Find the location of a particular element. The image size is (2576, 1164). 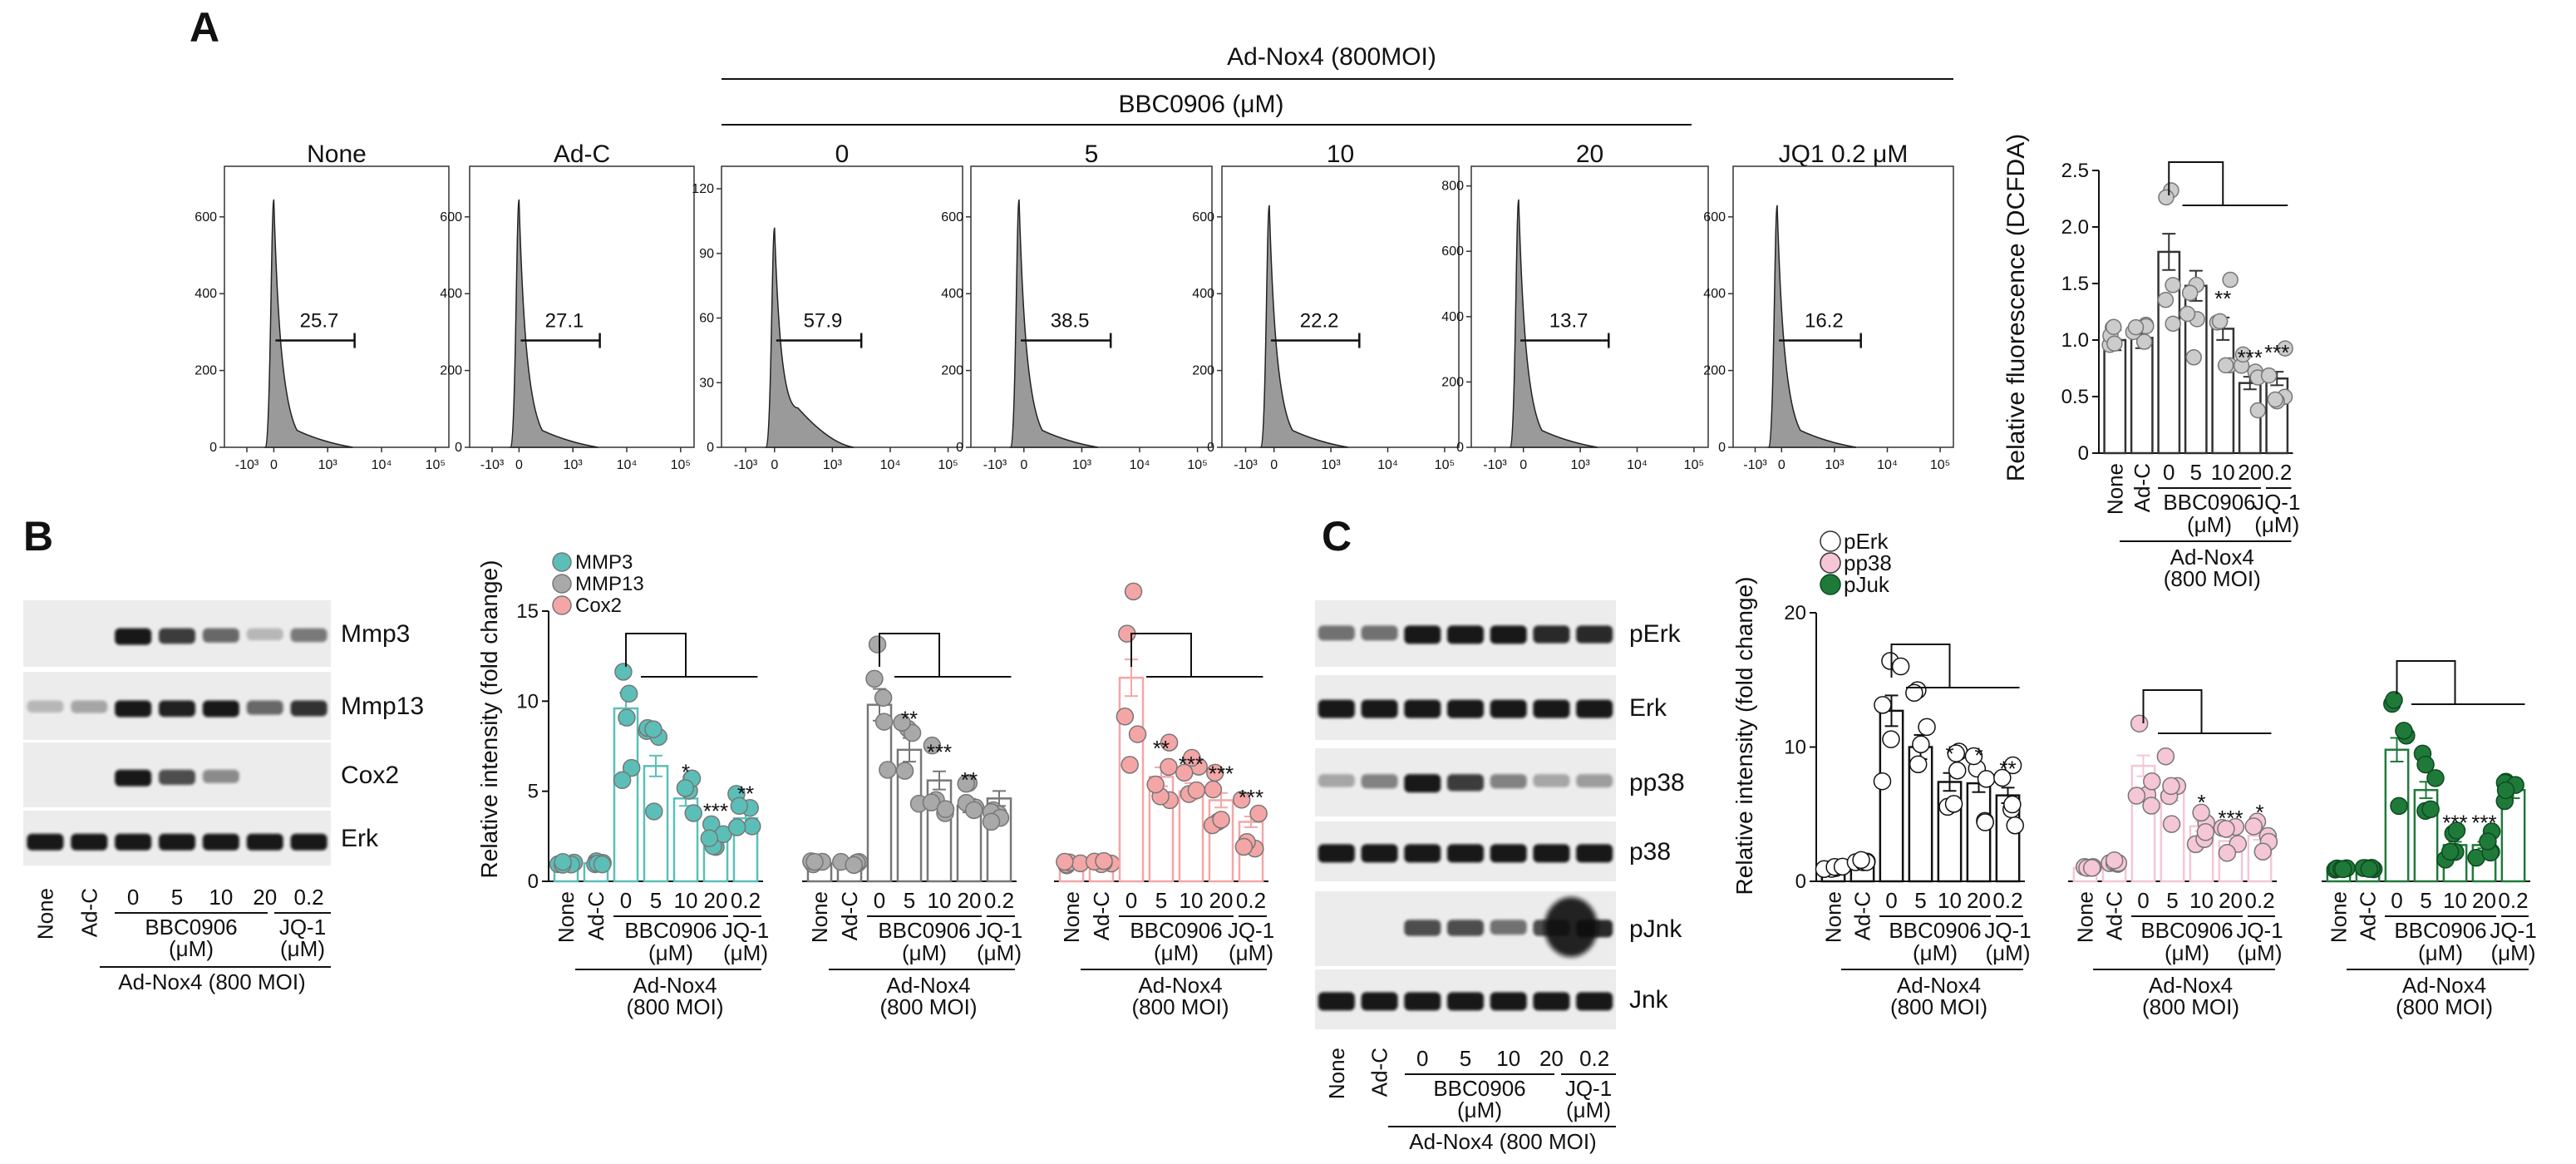

comparison-bracket is located at coordinates (2196, 183).